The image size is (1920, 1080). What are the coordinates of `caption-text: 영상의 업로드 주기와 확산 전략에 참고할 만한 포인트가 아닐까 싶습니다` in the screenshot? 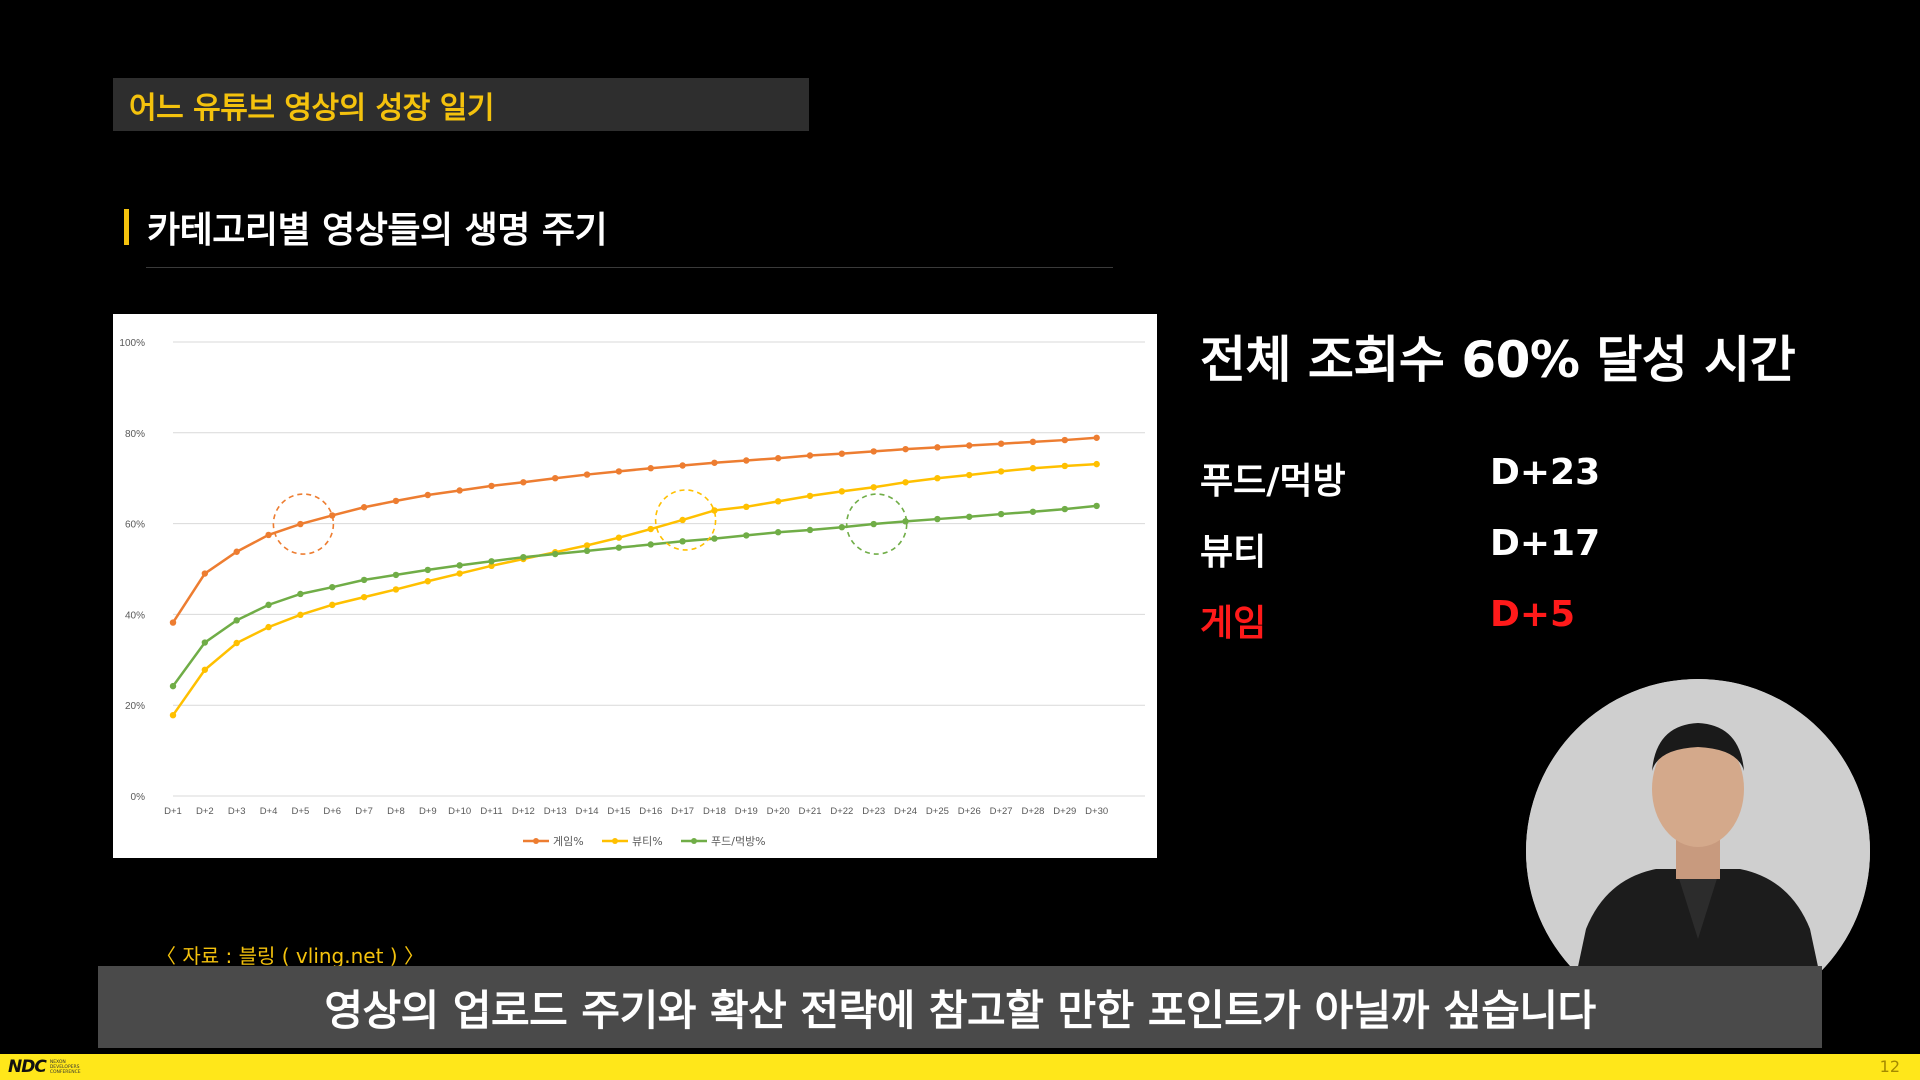 It's located at (960, 1010).